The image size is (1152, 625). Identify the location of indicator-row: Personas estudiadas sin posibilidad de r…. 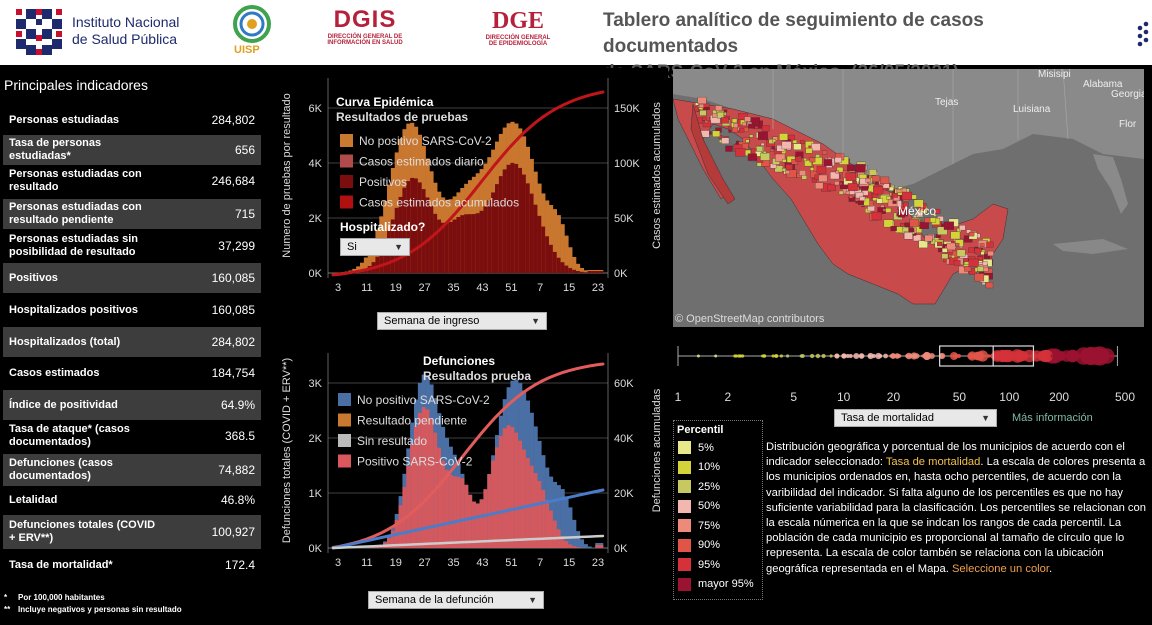
(132, 246).